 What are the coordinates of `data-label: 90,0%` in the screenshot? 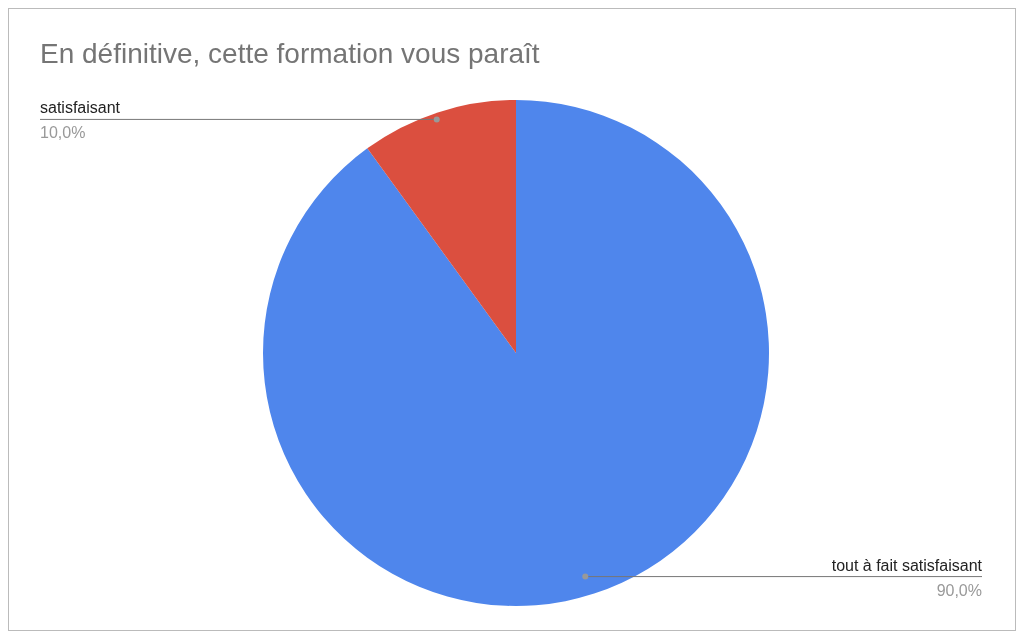 It's located at (959, 590).